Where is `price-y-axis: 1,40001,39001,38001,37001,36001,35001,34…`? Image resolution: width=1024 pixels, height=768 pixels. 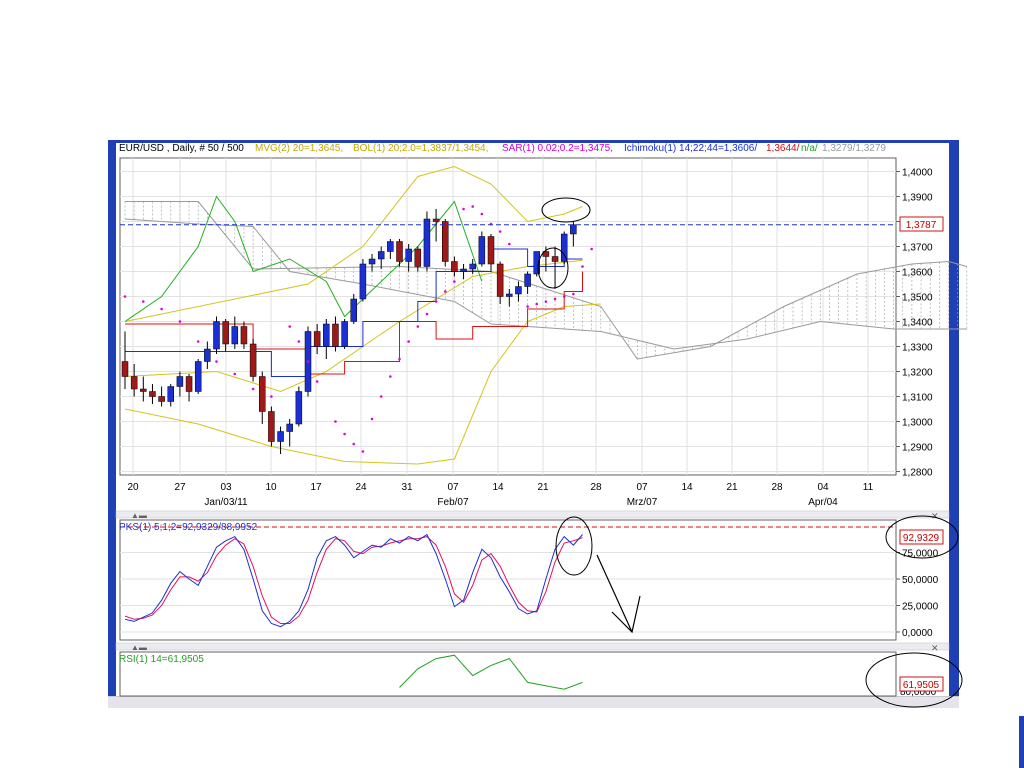
price-y-axis: 1,40001,39001,38001,37001,36001,35001,34… is located at coordinates (914, 323).